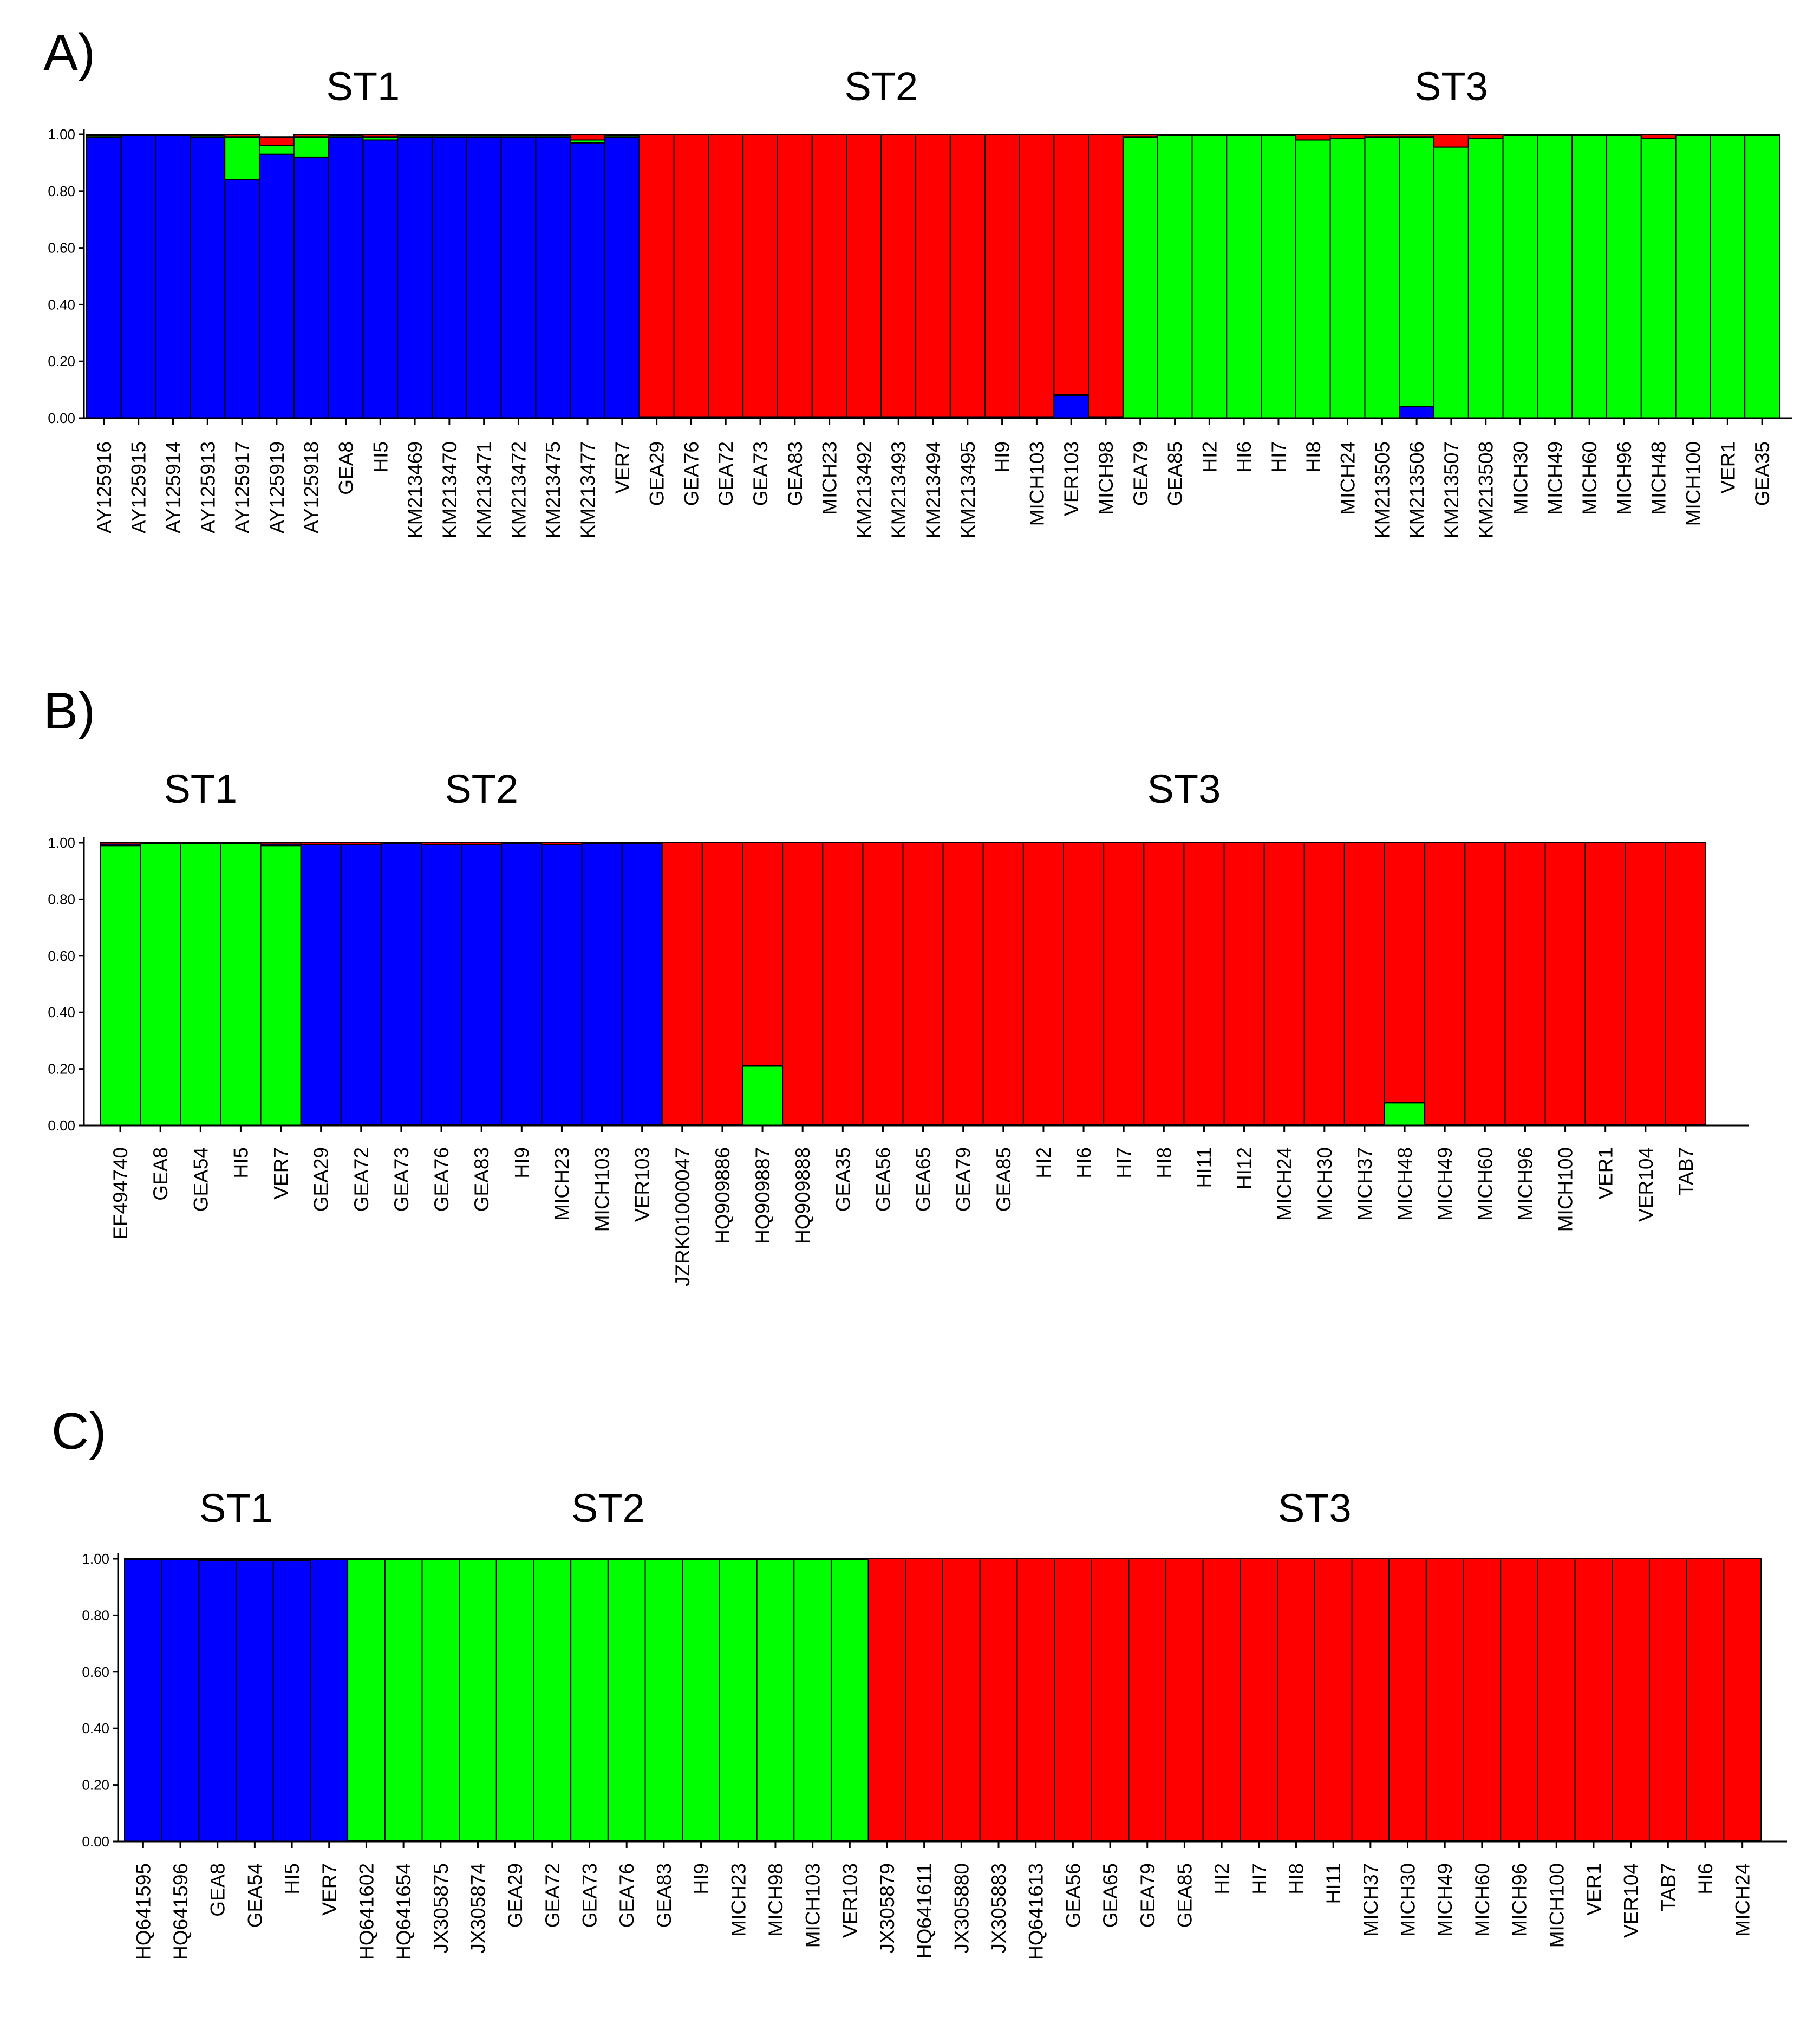 The width and height of the screenshot is (1820, 2024). Describe the element at coordinates (622, 468) in the screenshot. I see `x-tick-label: VER7` at that location.